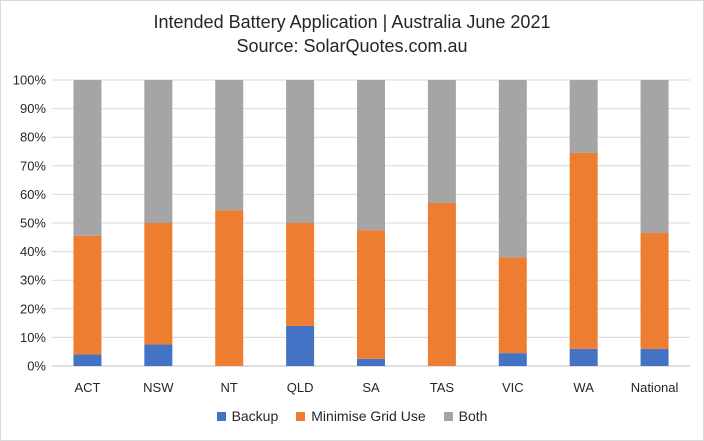 Image resolution: width=704 pixels, height=441 pixels. I want to click on x-tick-label: NSW, so click(158, 387).